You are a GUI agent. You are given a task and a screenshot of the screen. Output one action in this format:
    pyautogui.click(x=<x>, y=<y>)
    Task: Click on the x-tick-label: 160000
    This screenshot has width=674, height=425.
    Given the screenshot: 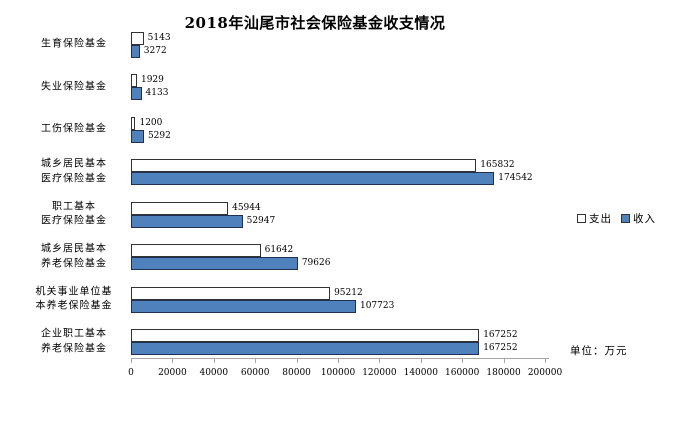 What is the action you would take?
    pyautogui.click(x=462, y=373)
    